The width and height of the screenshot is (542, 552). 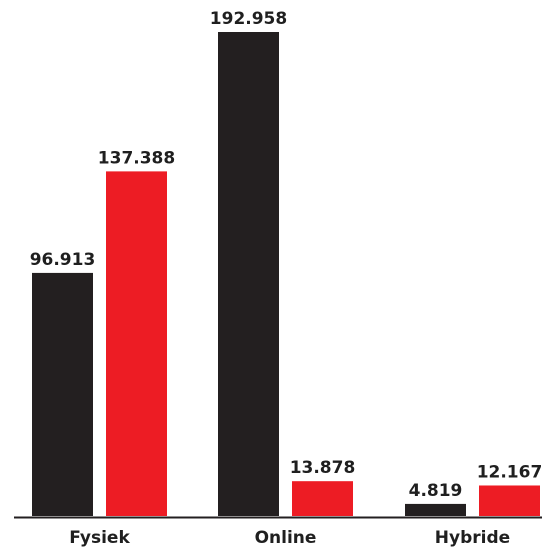 What do you see at coordinates (136, 158) in the screenshot?
I see `value-label-fysiek-series-2: 137.388` at bounding box center [136, 158].